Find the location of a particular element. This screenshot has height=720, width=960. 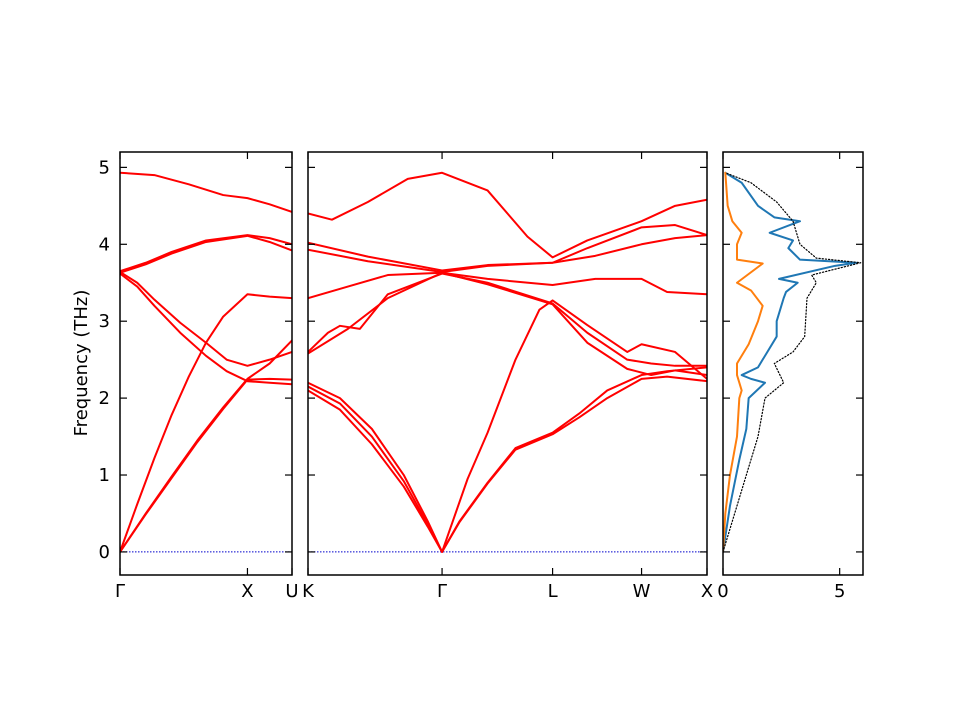

x-tick-label: L is located at coordinates (553, 591).